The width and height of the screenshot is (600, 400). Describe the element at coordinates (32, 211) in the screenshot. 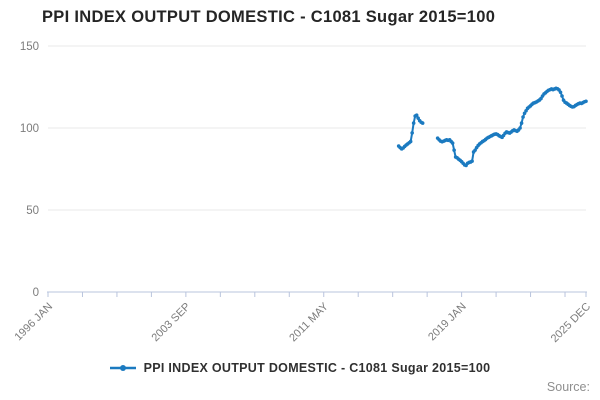

I see `y-axis-label: 50` at that location.